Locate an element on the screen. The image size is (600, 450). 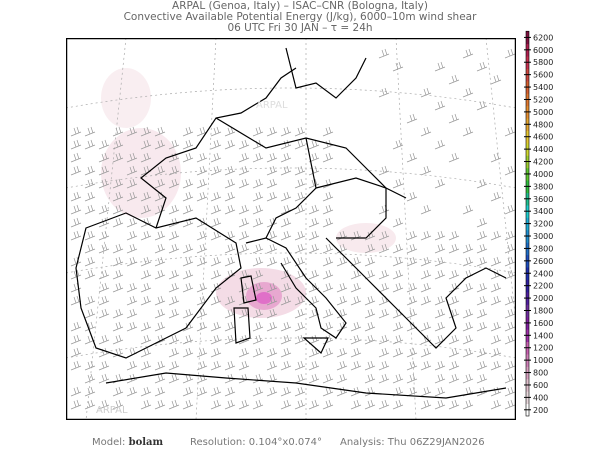
colorbar-label: 2600 is located at coordinates (543, 261).